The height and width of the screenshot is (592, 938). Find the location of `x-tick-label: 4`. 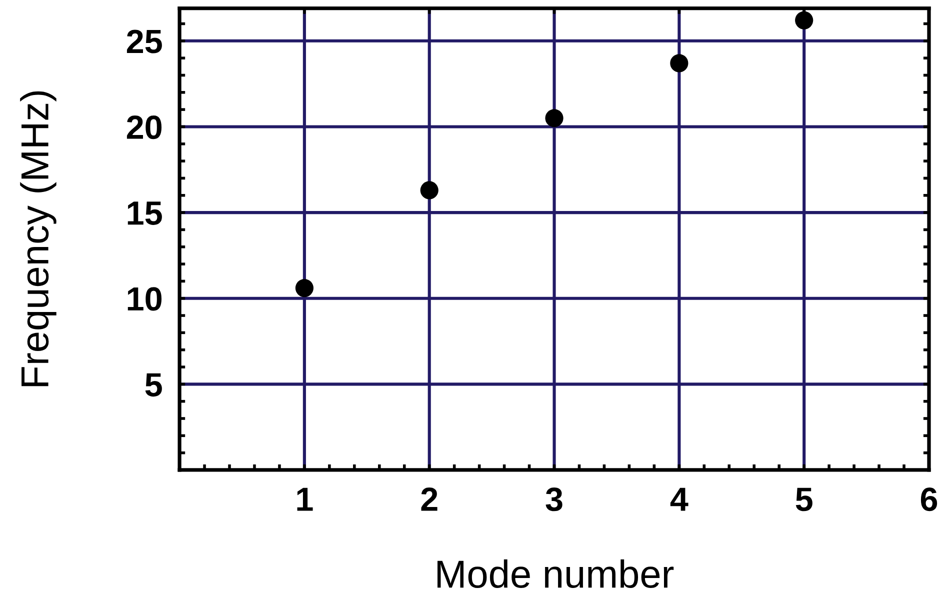

x-tick-label: 4 is located at coordinates (679, 499).